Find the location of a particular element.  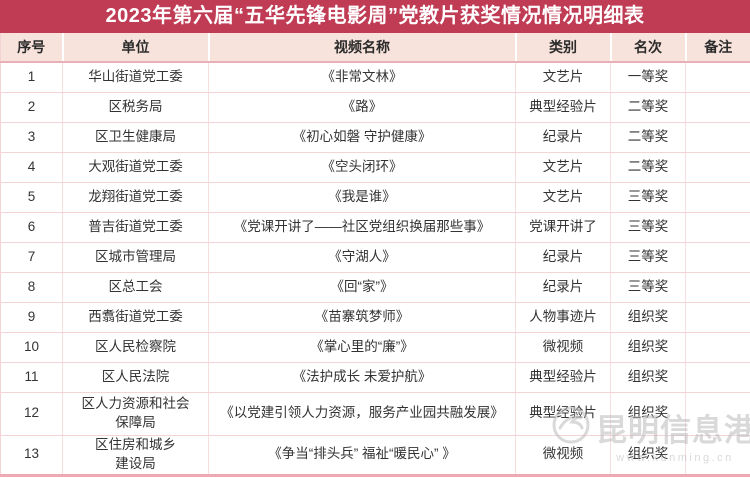

table-header: 序号 单位 视频名称 类别 名次 备注 is located at coordinates (375, 48).